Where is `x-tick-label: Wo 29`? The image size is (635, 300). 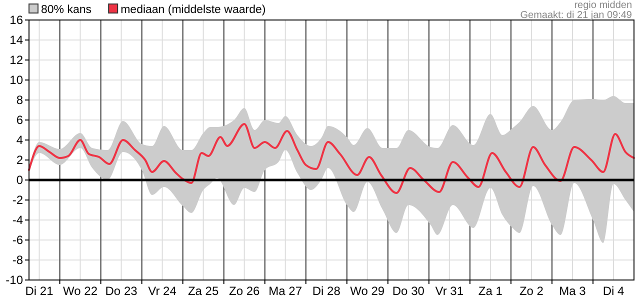 x-tick-label: Wo 29 is located at coordinates (367, 291).